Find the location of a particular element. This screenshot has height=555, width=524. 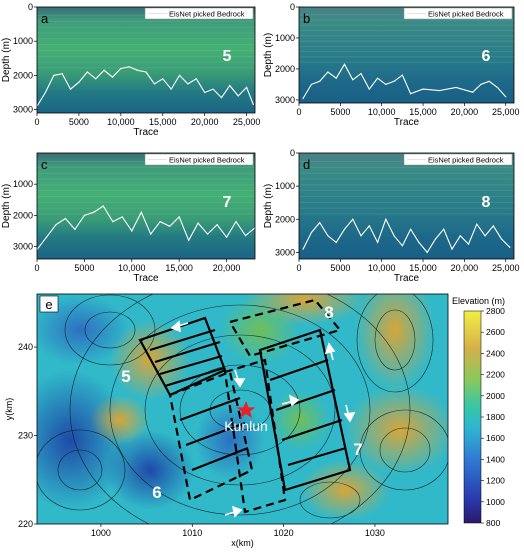

panel-letter-box-e is located at coordinates (49, 304).